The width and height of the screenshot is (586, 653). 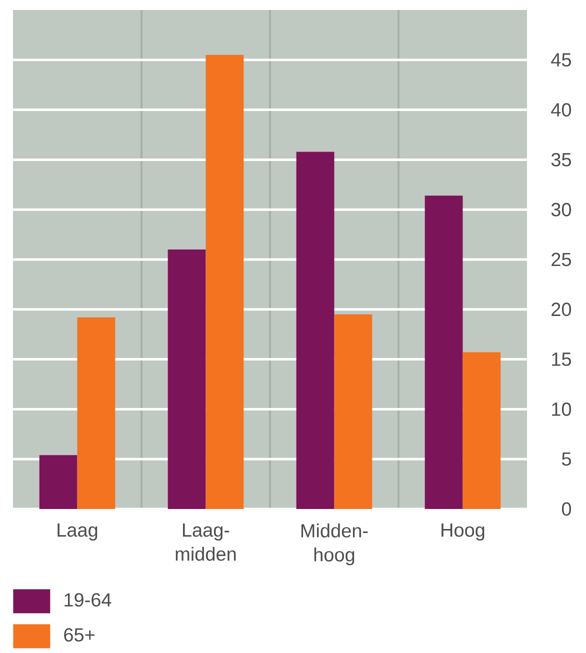 What do you see at coordinates (561, 60) in the screenshot?
I see `y-tick-label: 45` at bounding box center [561, 60].